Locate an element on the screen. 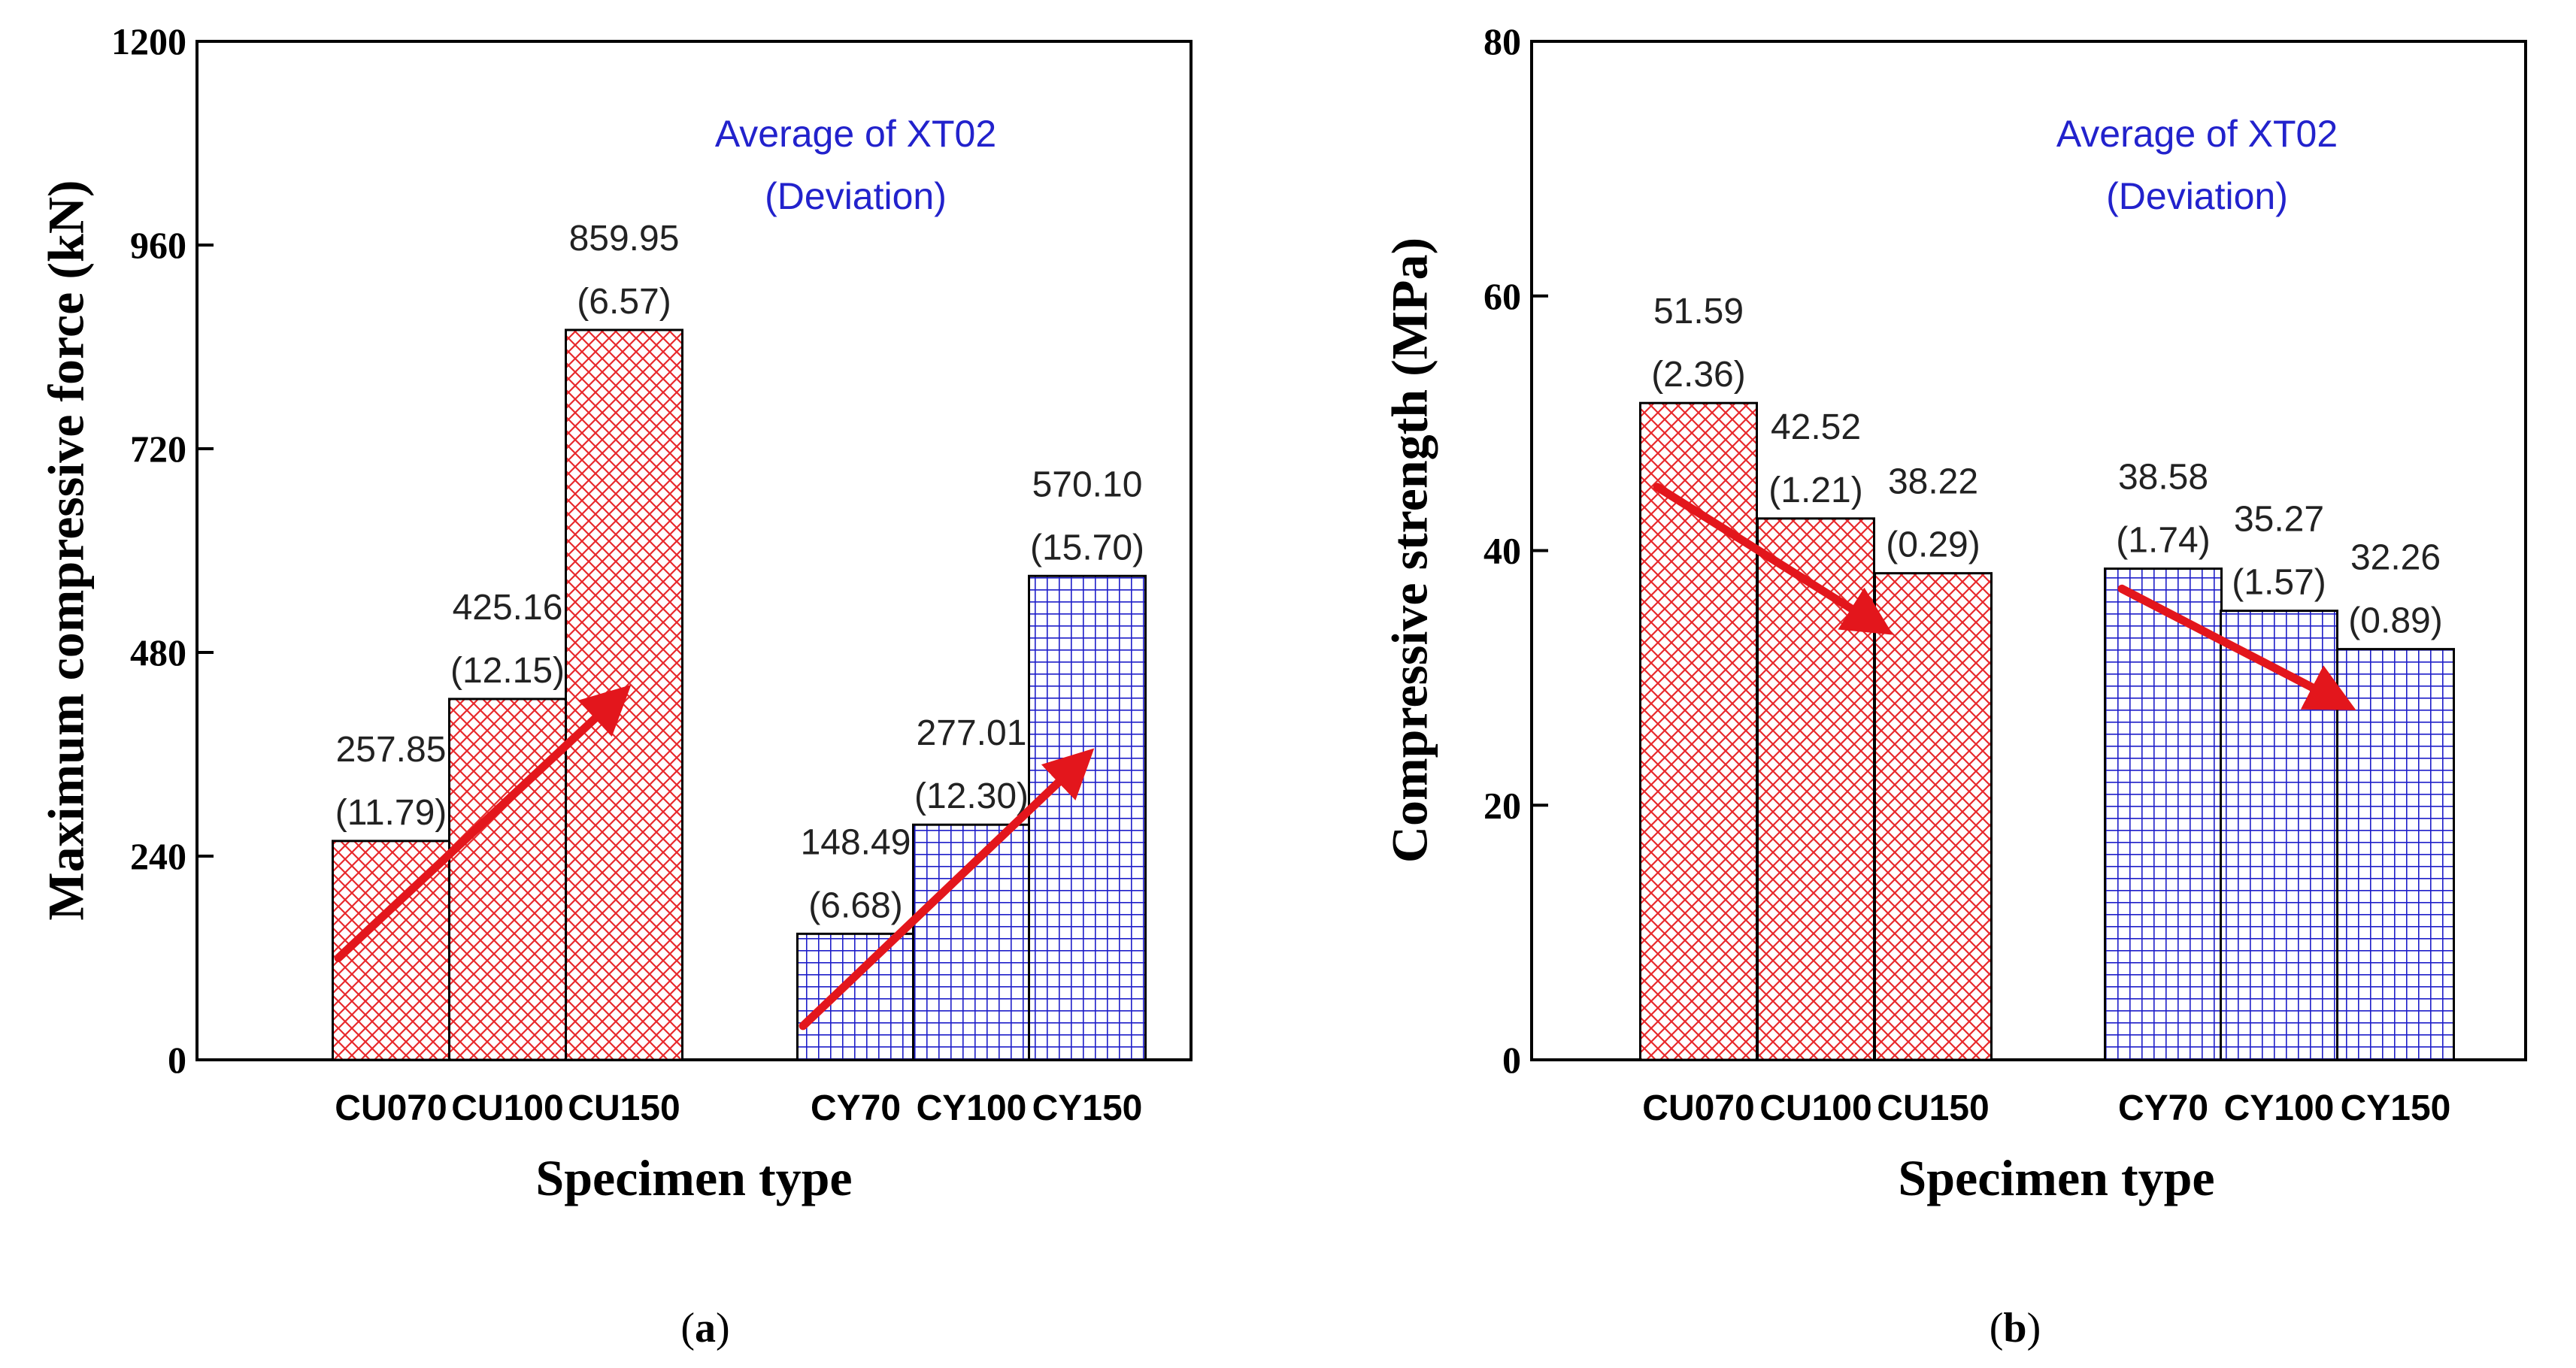  panel-label-a: (a) is located at coordinates (704, 1328).